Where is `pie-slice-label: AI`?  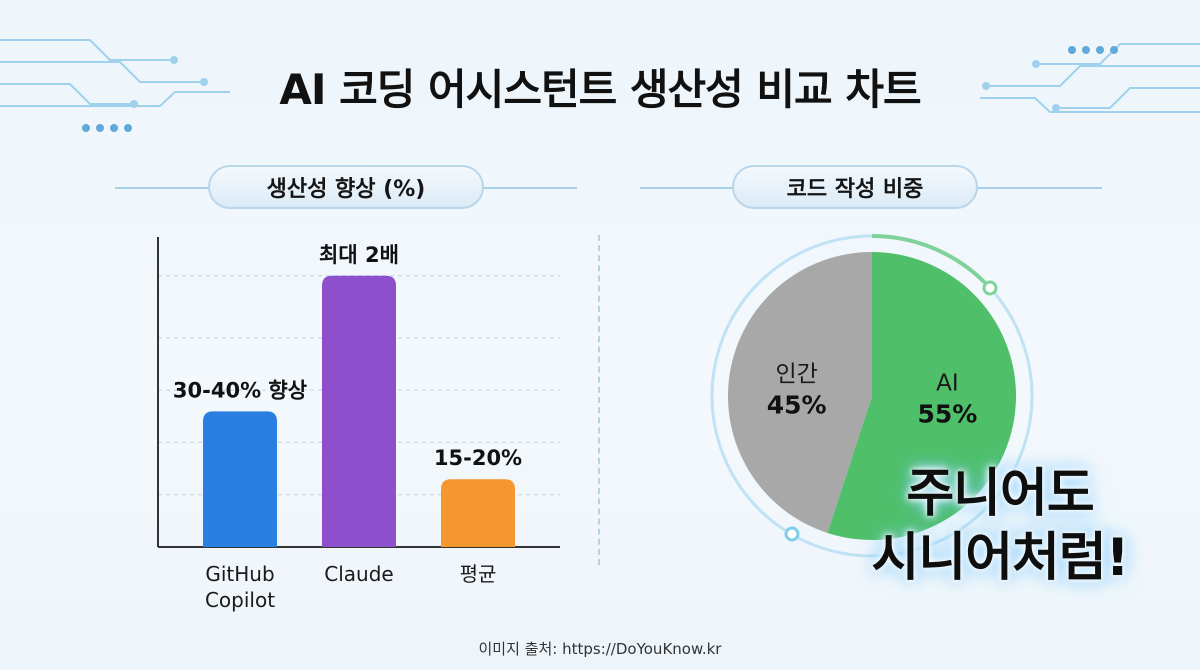 pie-slice-label: AI is located at coordinates (947, 384).